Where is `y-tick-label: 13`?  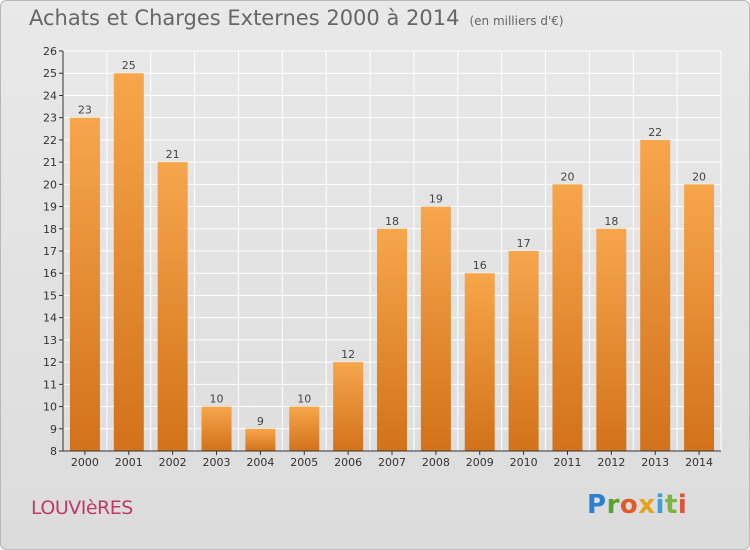
y-tick-label: 13 is located at coordinates (50, 340).